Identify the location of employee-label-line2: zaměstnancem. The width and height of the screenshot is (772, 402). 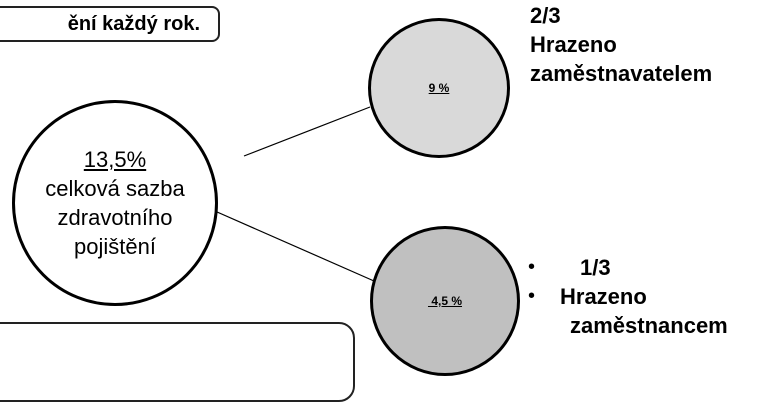
(649, 325).